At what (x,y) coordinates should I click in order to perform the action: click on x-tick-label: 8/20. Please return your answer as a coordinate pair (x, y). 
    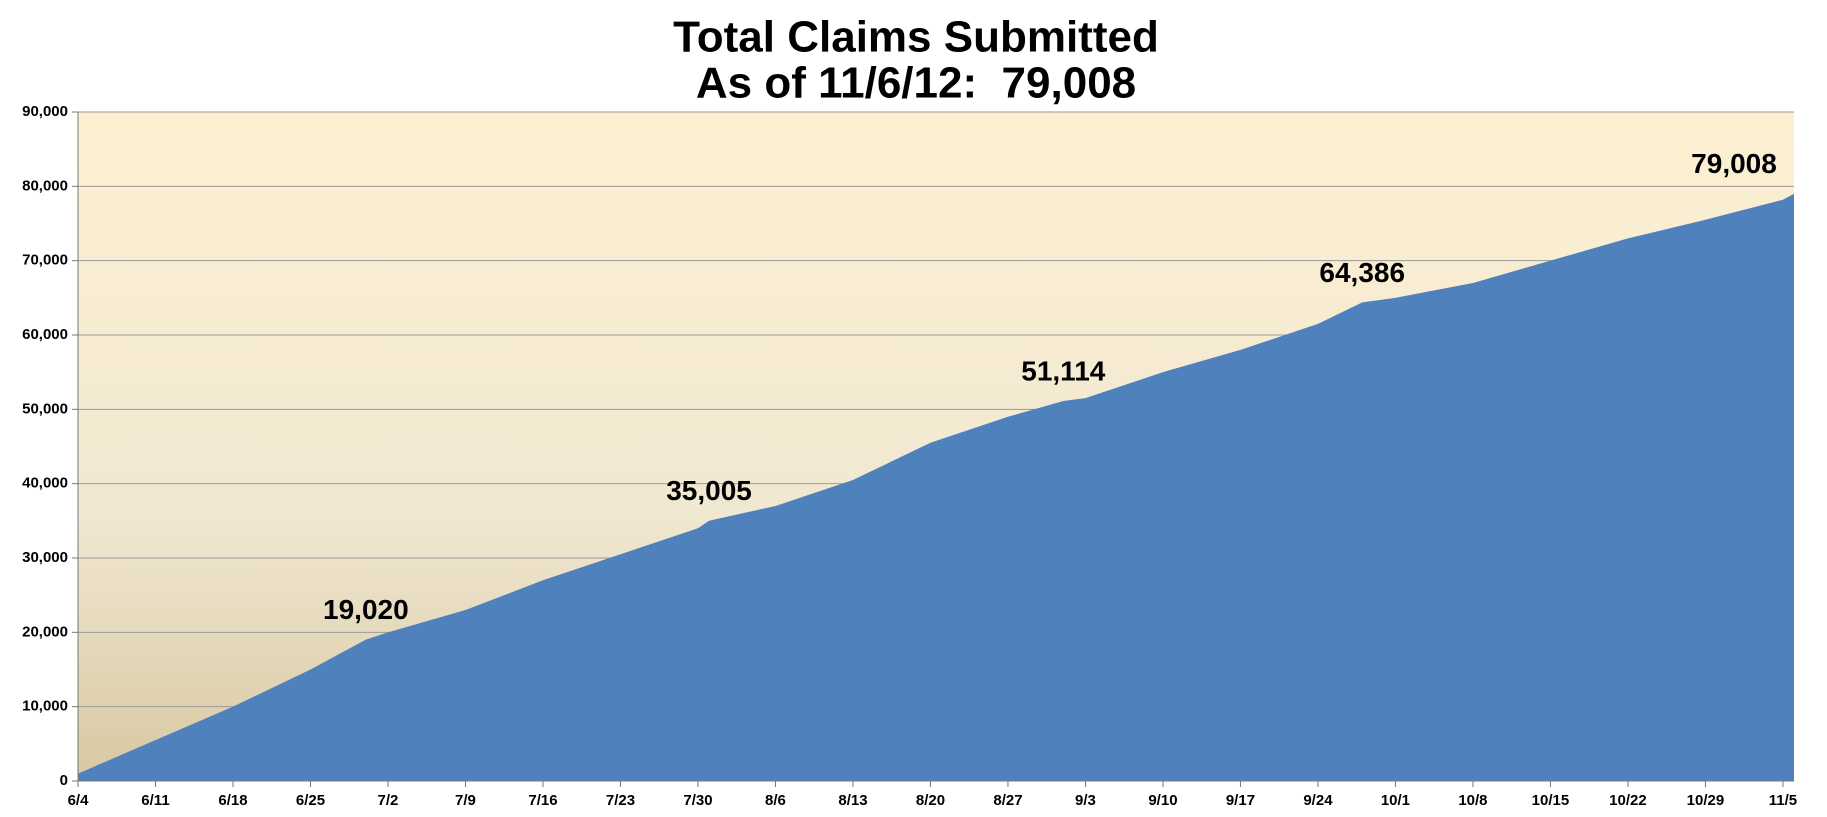
    Looking at the image, I should click on (930, 800).